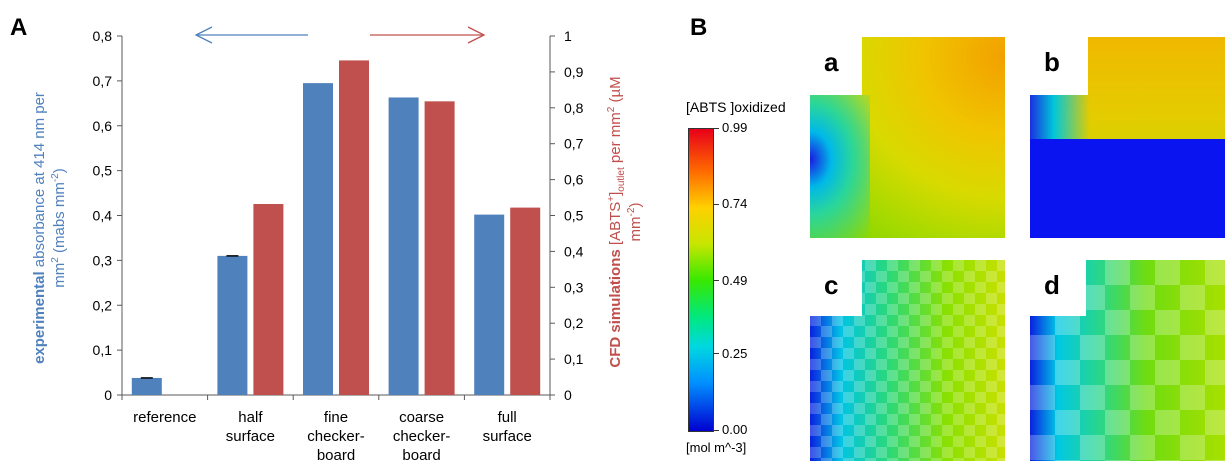  What do you see at coordinates (336, 417) in the screenshot?
I see `category-label: fine` at bounding box center [336, 417].